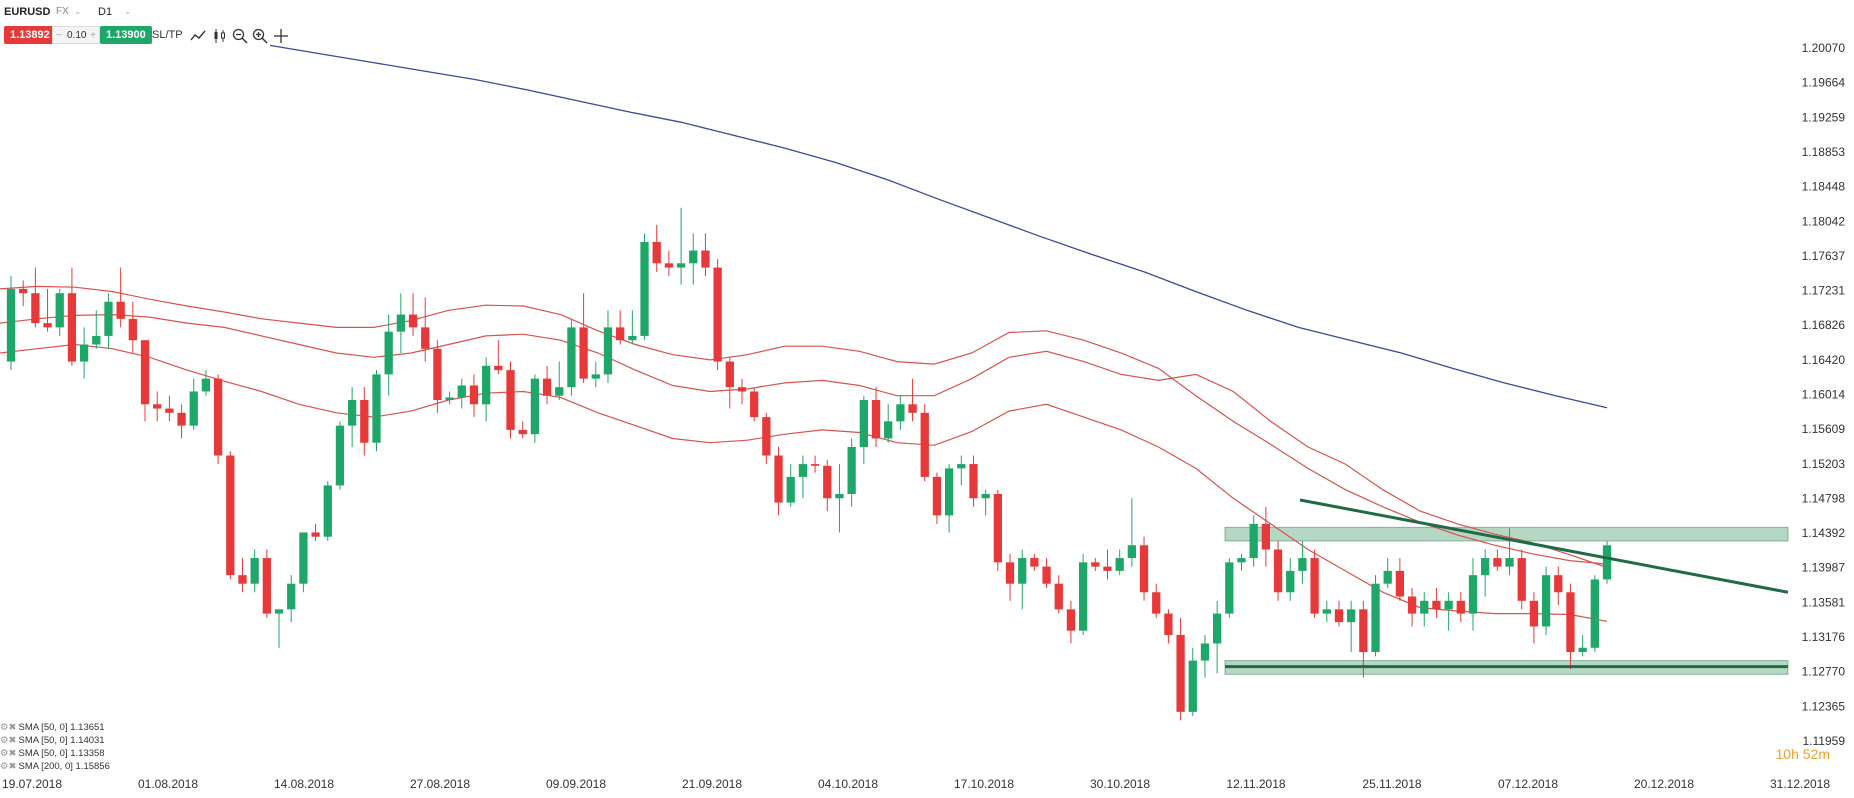 The height and width of the screenshot is (798, 1854). I want to click on indicator-item: ⚙✖ SMA [50, 0] 1.14031, so click(52, 740).